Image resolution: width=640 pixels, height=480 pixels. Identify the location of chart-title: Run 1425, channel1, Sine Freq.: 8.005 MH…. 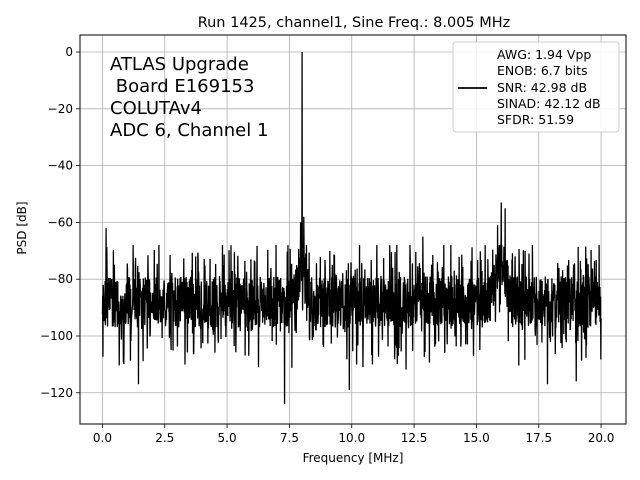
(354, 23).